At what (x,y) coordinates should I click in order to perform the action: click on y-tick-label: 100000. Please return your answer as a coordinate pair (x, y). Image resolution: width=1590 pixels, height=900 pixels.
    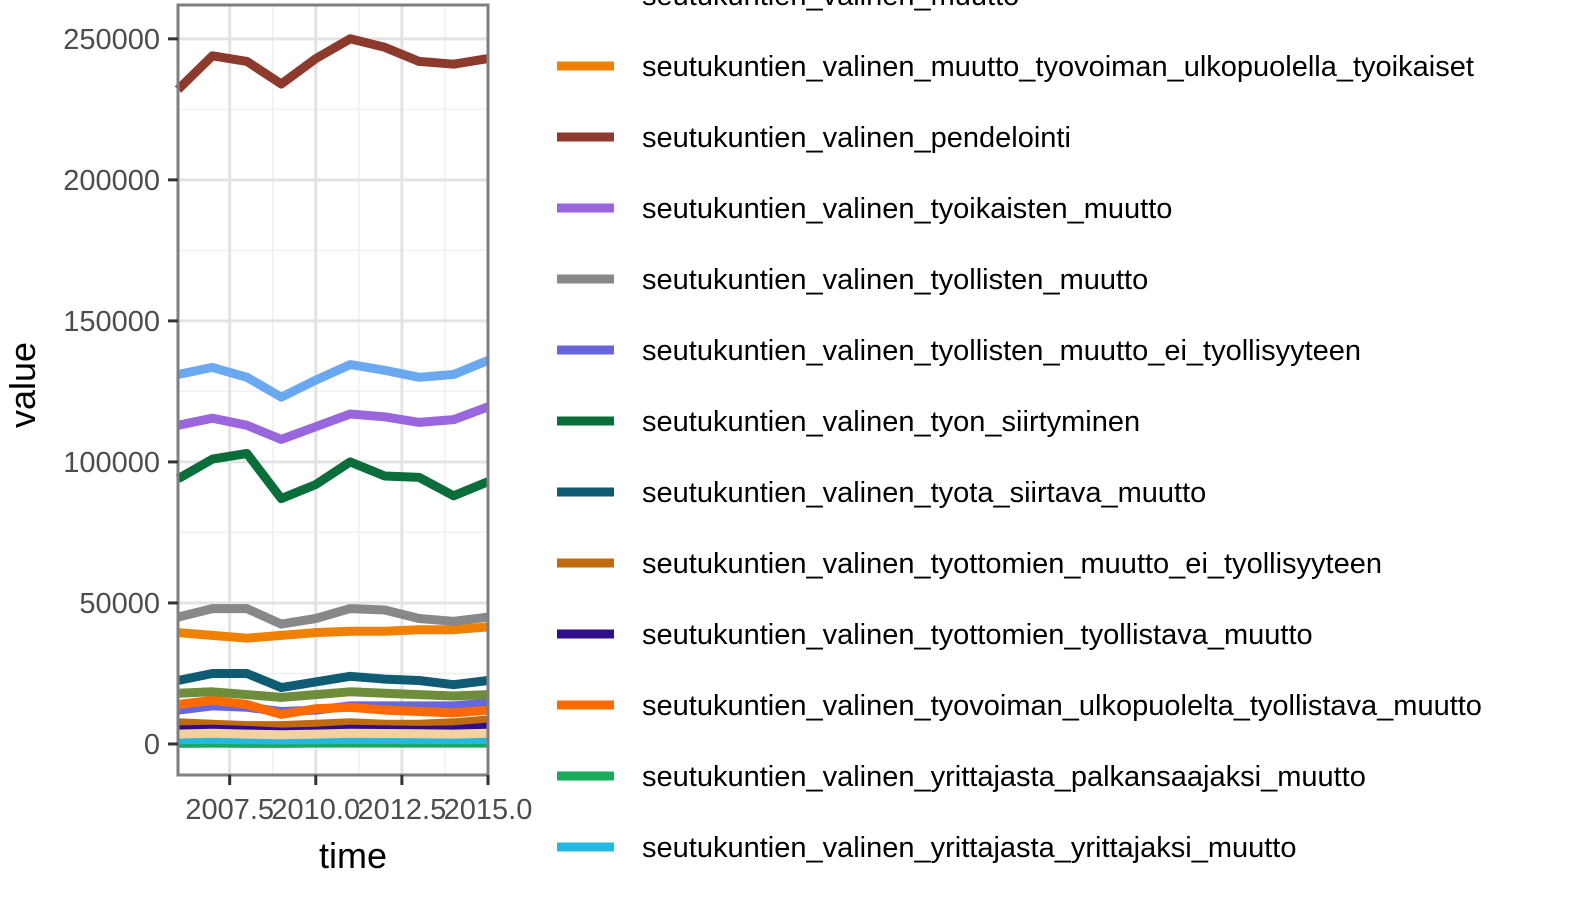
    Looking at the image, I should click on (111, 463).